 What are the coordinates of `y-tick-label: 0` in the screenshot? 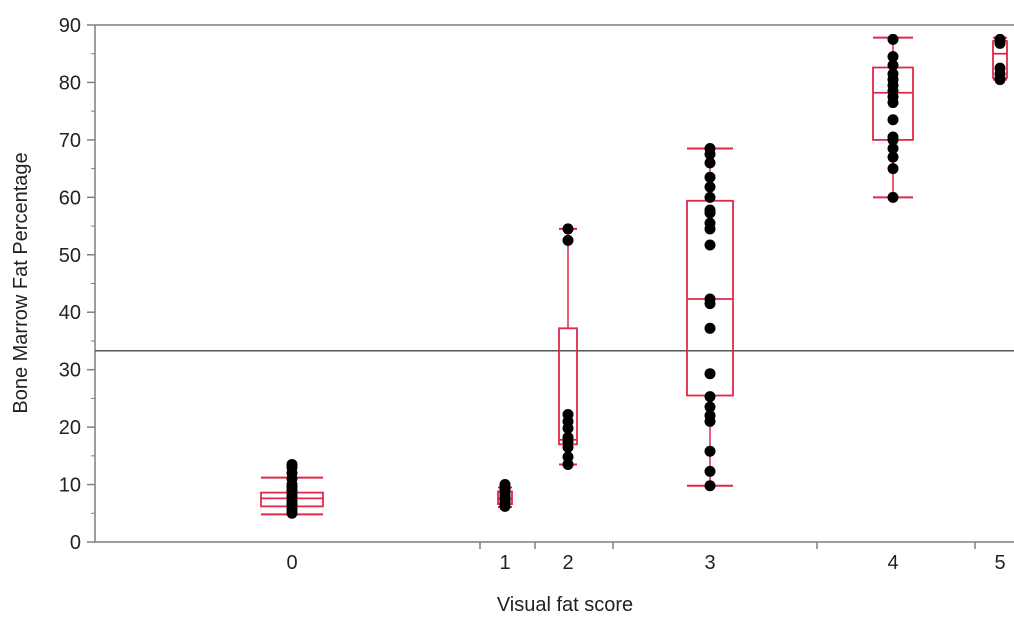 It's located at (75, 543).